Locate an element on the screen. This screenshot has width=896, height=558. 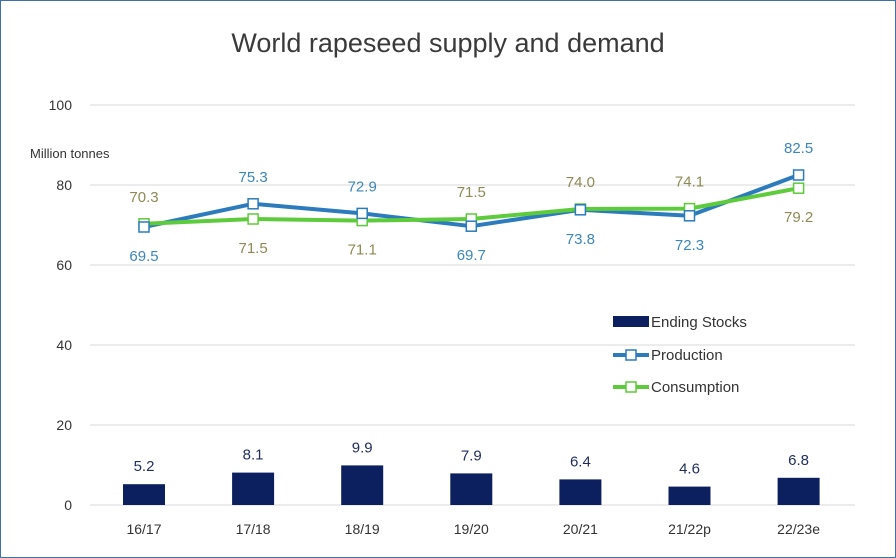
legend-marker-production is located at coordinates (631, 355).